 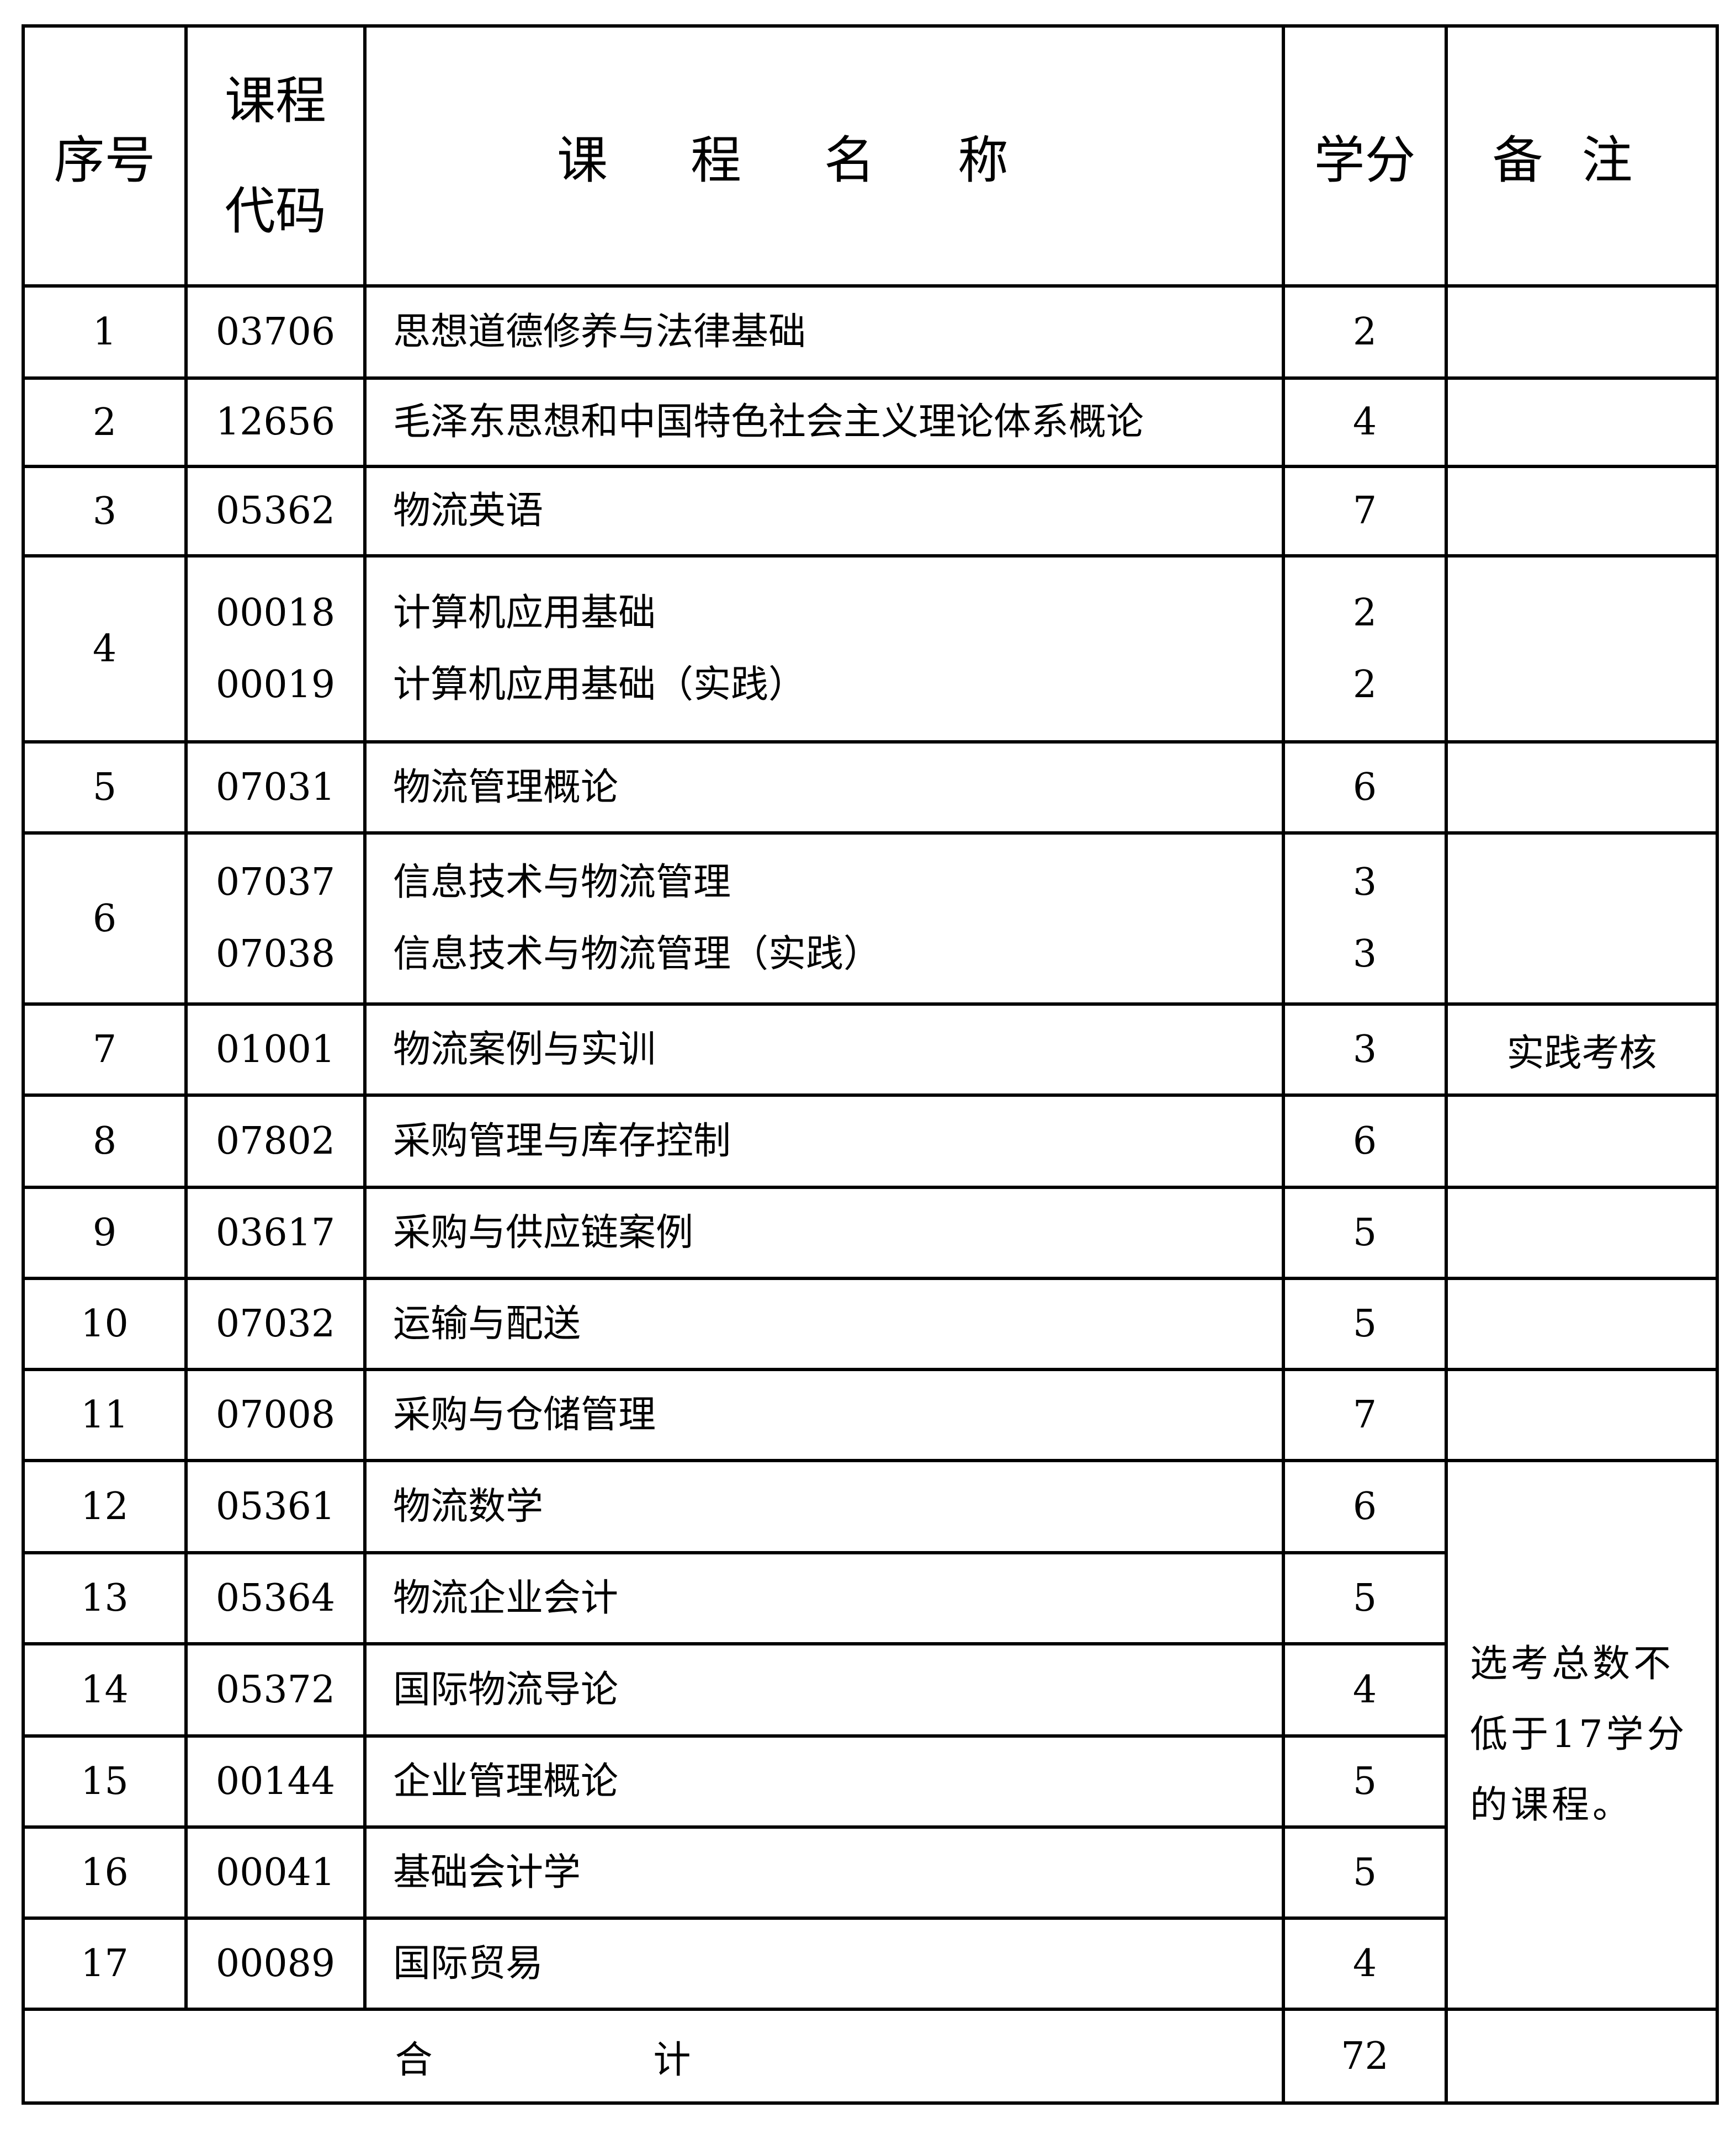 What do you see at coordinates (653, 2056) in the screenshot?
I see `total-label: 合计` at bounding box center [653, 2056].